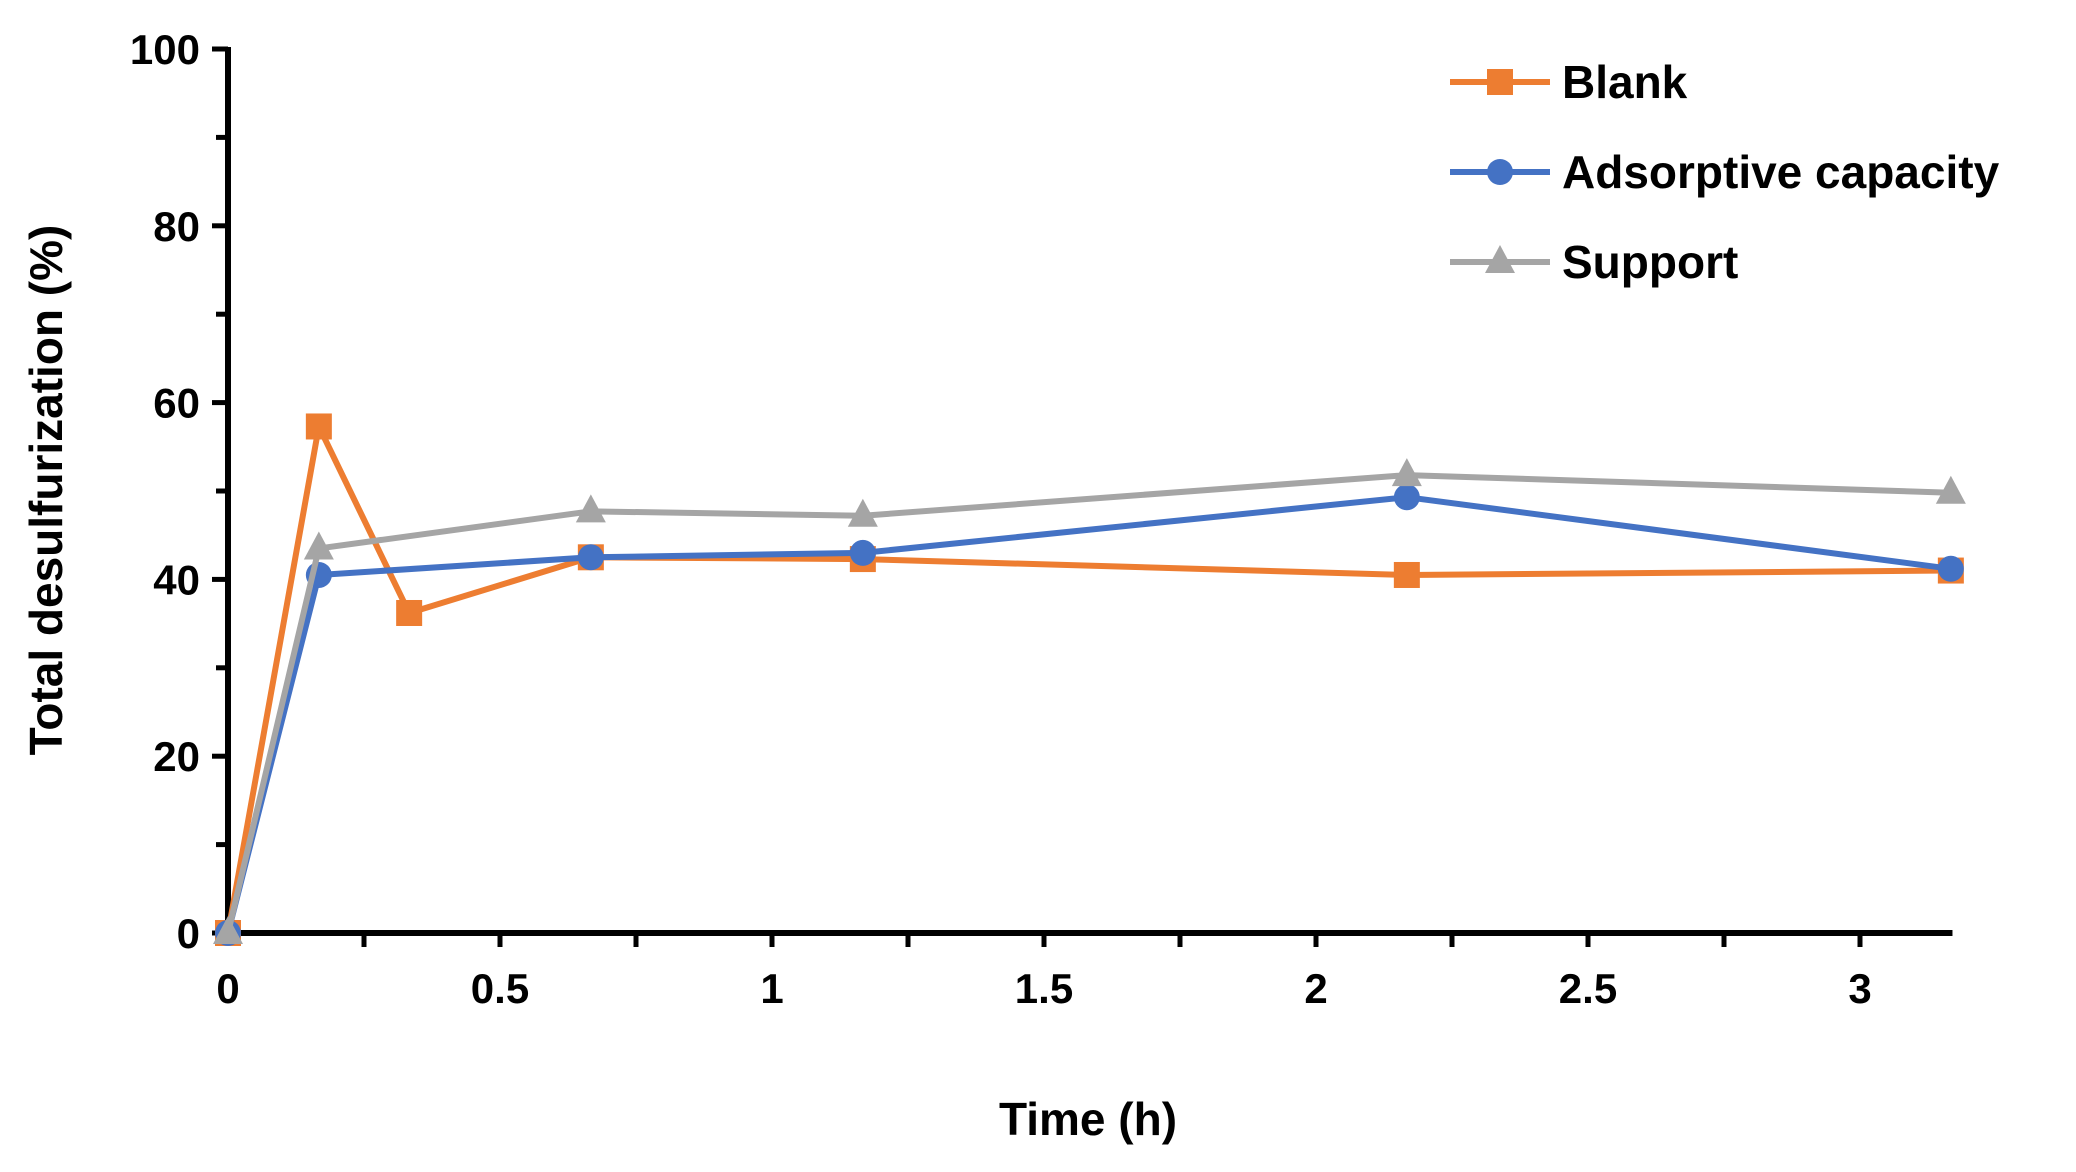 This screenshot has width=2076, height=1172. I want to click on legend: Blank Adsorptive capacity Support, so click(1725, 172).